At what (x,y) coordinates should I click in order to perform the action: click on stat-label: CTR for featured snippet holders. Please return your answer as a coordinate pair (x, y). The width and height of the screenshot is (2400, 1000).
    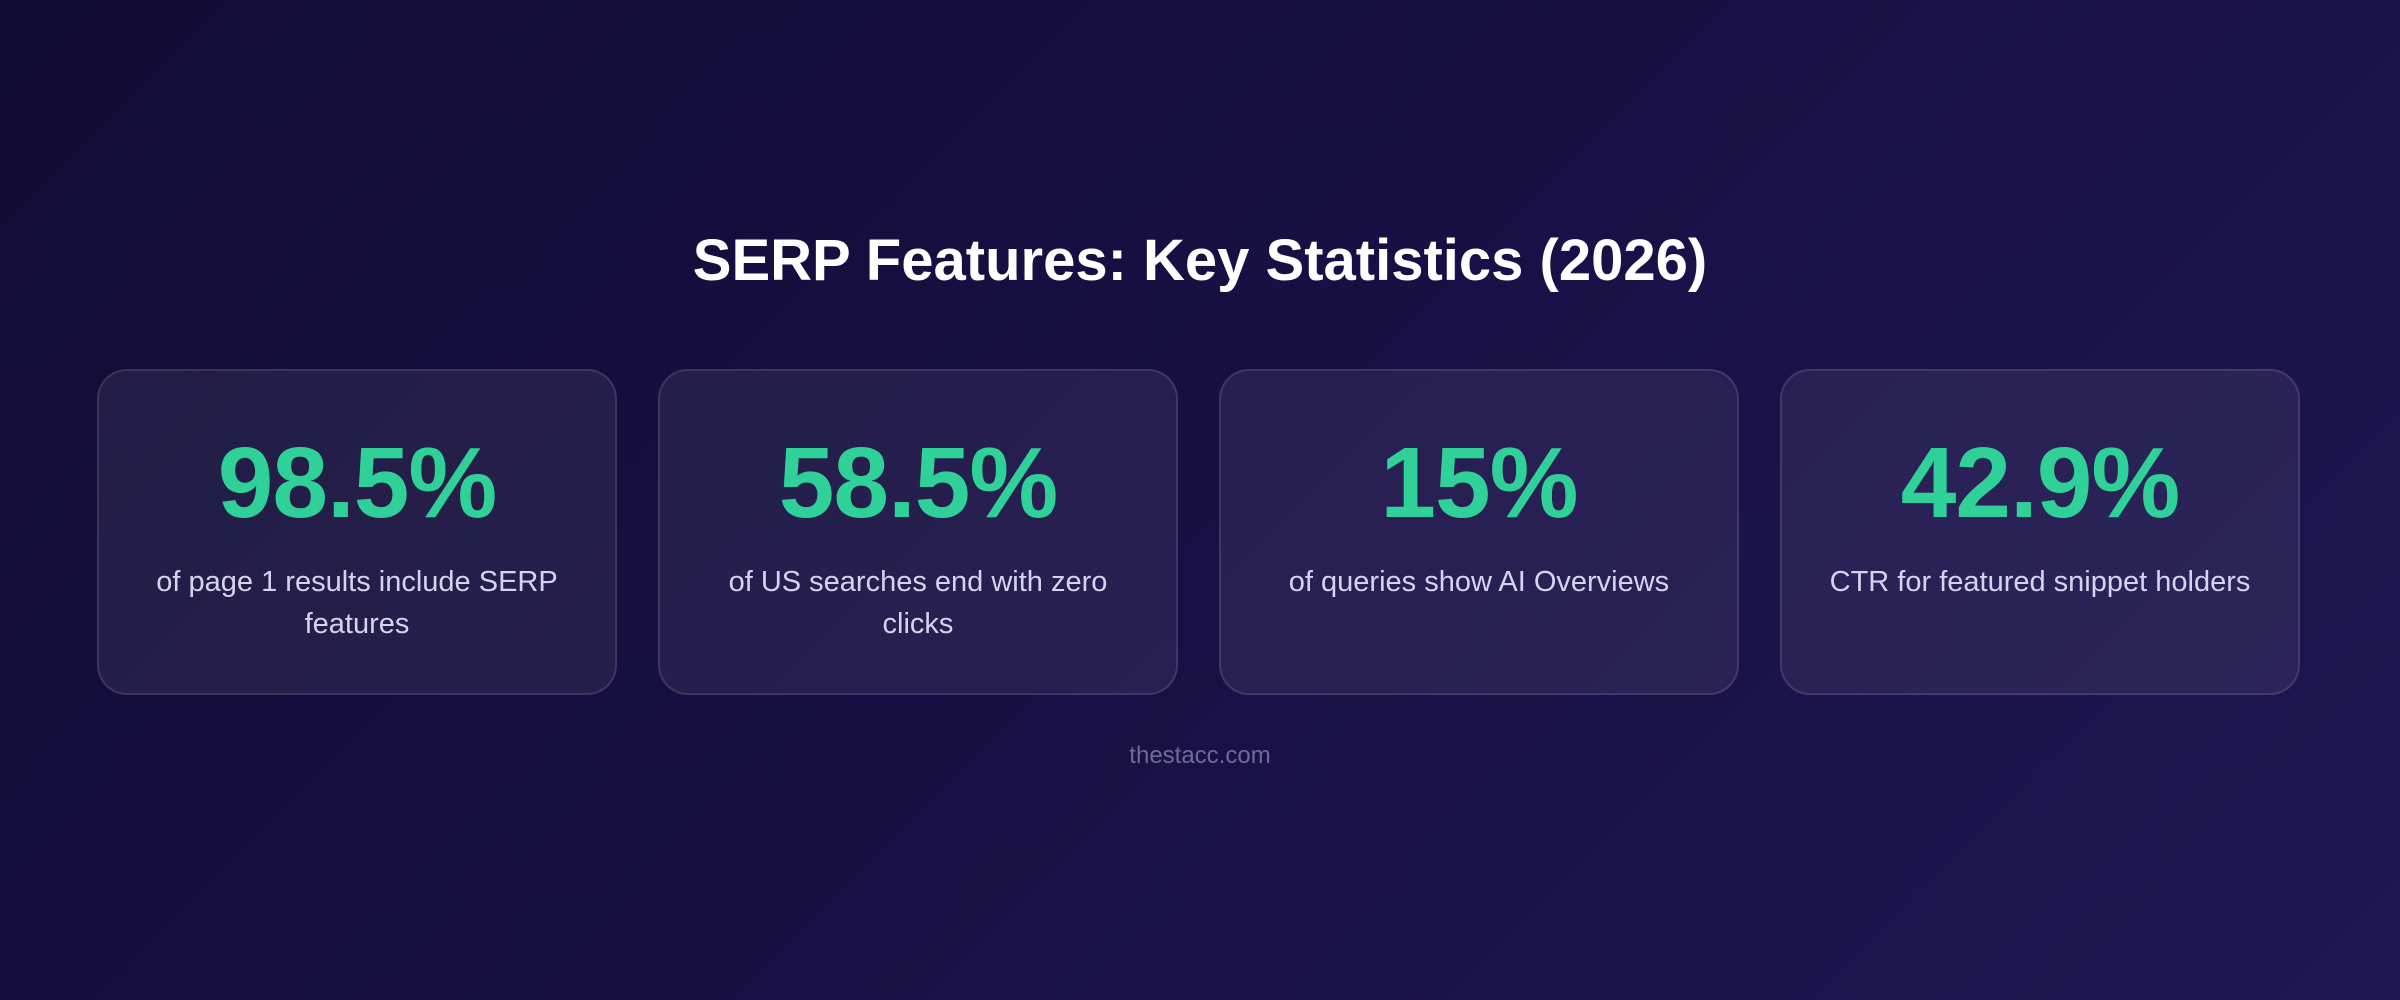
    Looking at the image, I should click on (2040, 582).